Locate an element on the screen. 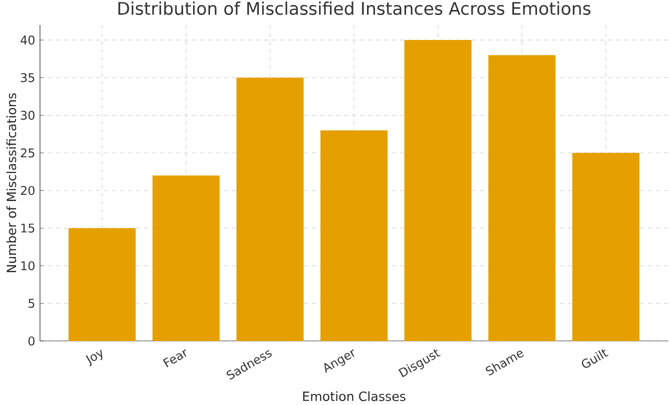  x-tick-label: Fear is located at coordinates (174, 358).